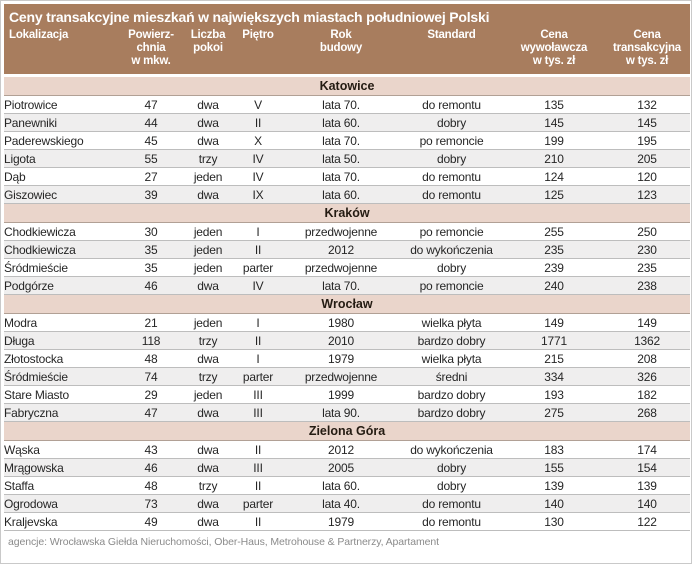 The height and width of the screenshot is (564, 692). I want to click on cell-powierzchnia: 74, so click(151, 376).